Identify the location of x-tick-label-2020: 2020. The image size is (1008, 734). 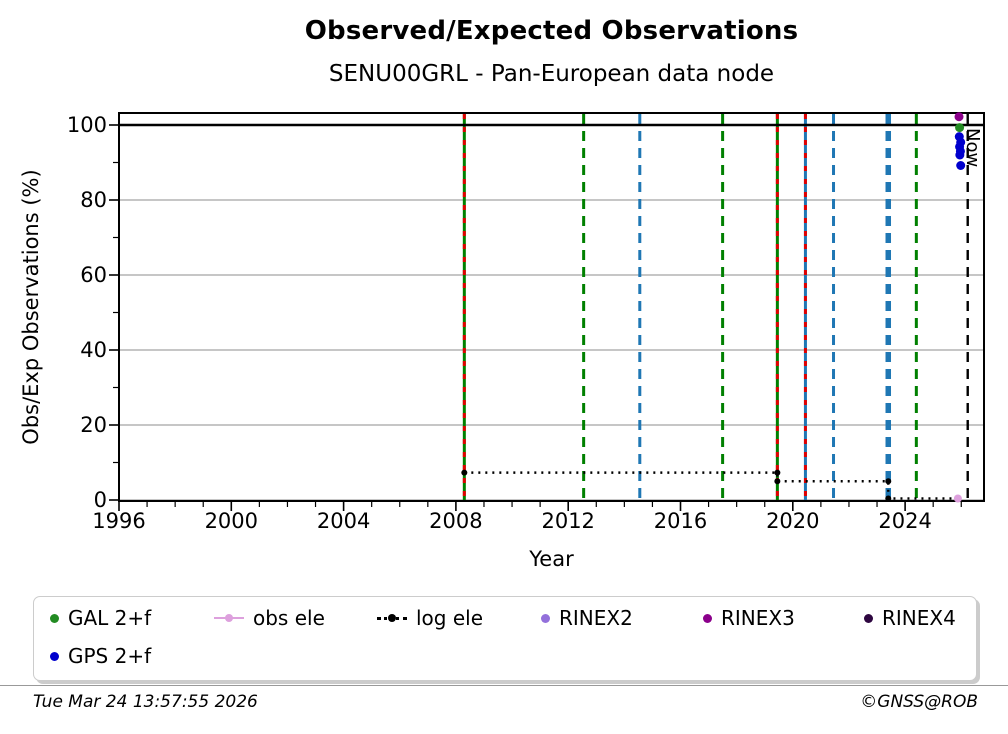
(793, 521).